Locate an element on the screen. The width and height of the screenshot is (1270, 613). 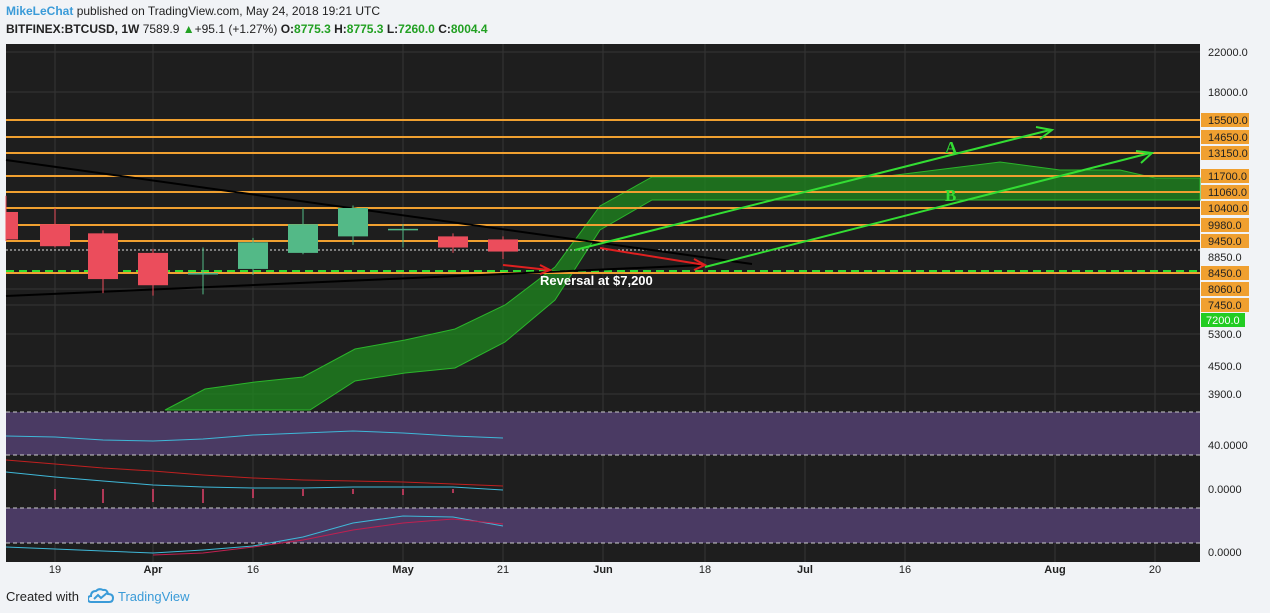
price-axis-label: 3900.0 is located at coordinates (1225, 395).